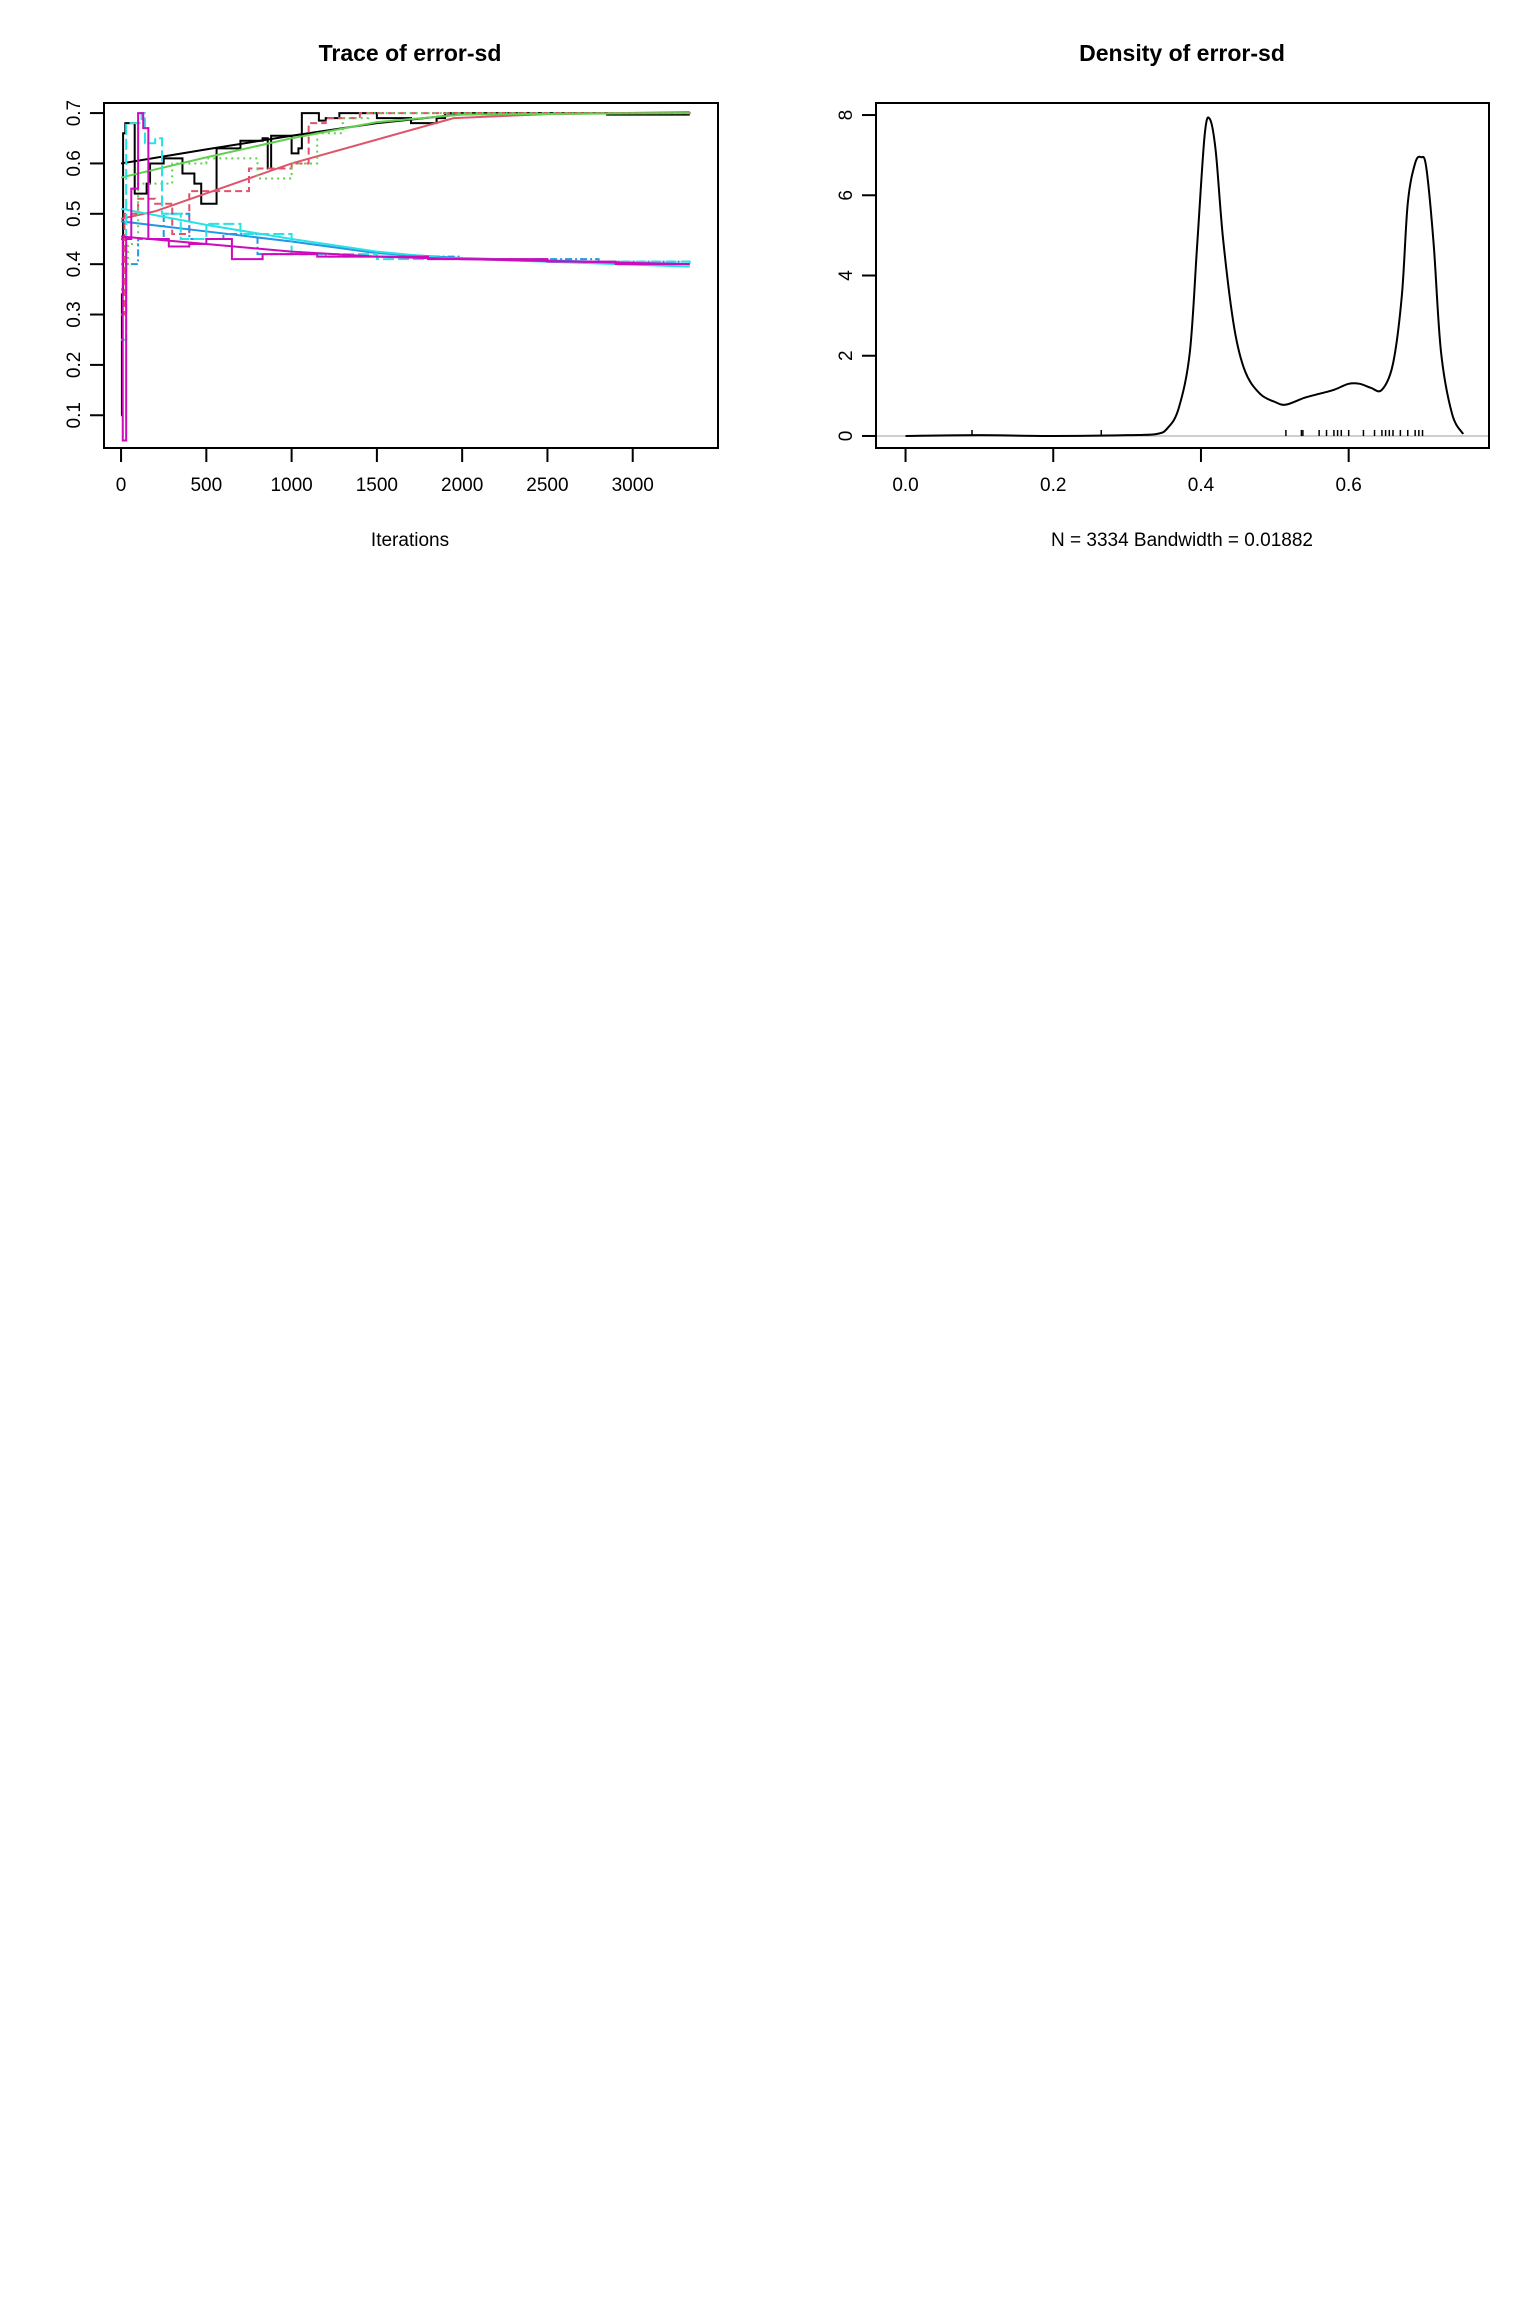 The width and height of the screenshot is (1536, 2304). Describe the element at coordinates (846, 195) in the screenshot. I see `y-tick-label: 6` at that location.